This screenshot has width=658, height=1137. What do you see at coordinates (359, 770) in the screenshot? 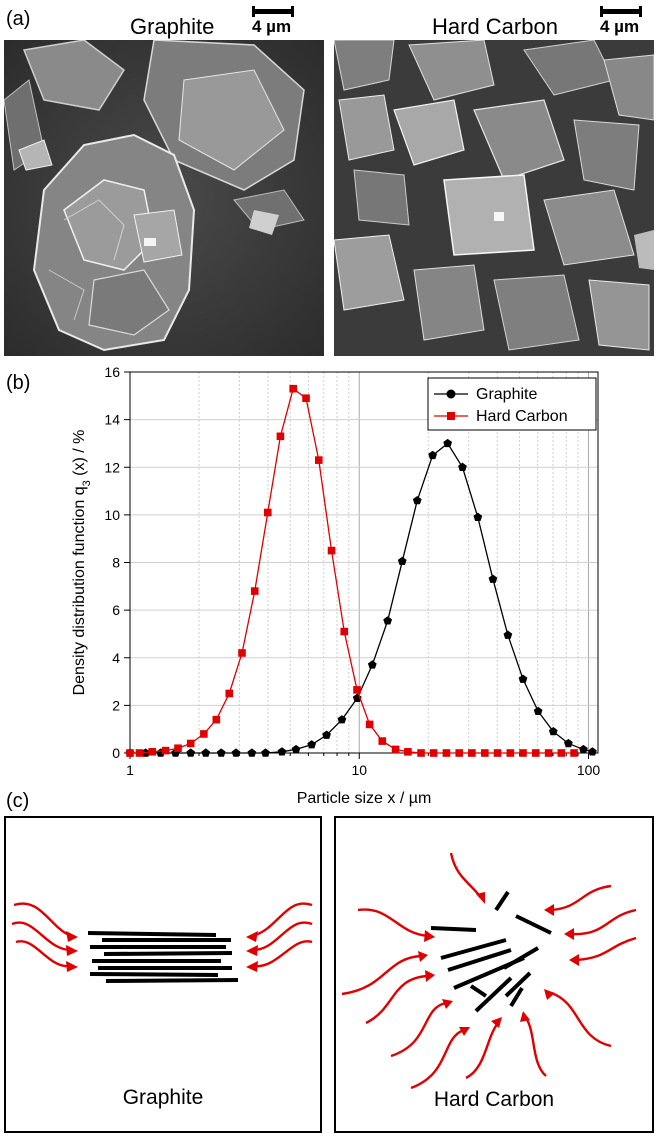
I see `x-tick-label: 10` at bounding box center [359, 770].